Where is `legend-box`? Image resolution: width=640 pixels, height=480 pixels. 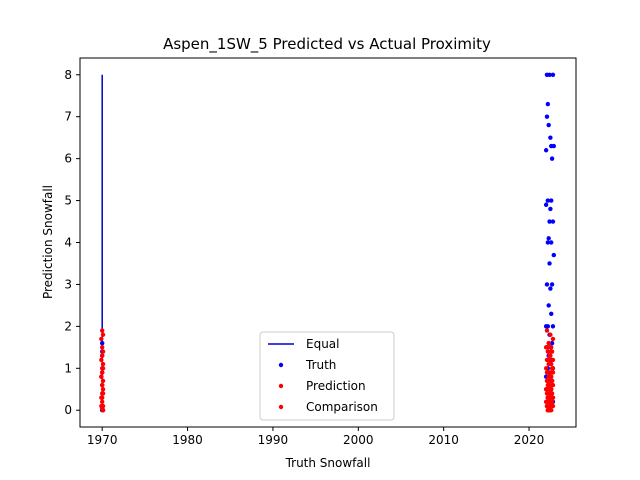
legend-box is located at coordinates (327, 376).